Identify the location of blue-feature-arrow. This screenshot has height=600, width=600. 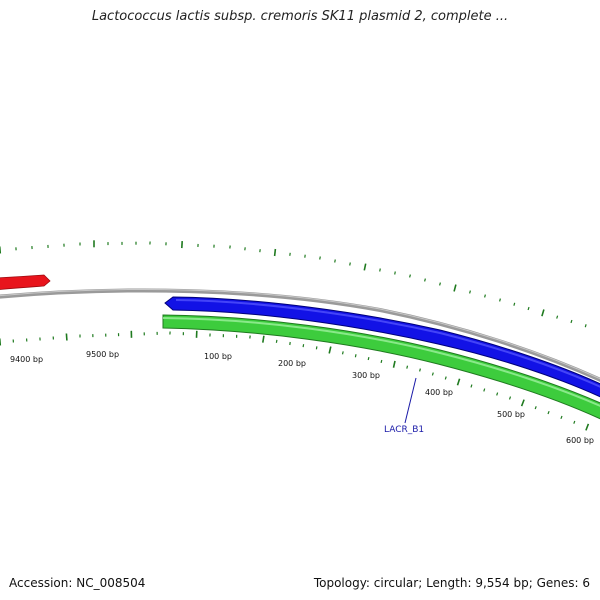
(382, 347).